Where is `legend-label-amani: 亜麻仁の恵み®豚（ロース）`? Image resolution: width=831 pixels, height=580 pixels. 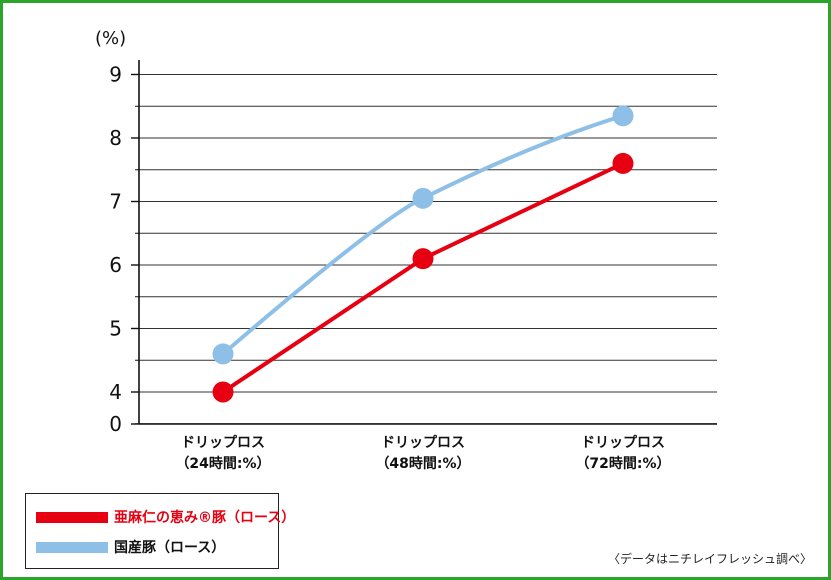
legend-label-amani: 亜麻仁の恵み®豚（ロース） is located at coordinates (205, 518).